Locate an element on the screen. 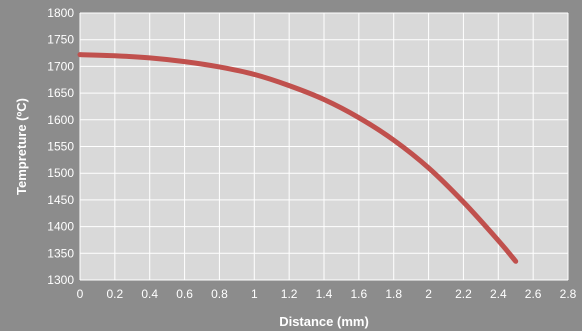  y-tick-label: 1600 is located at coordinates (60, 120).